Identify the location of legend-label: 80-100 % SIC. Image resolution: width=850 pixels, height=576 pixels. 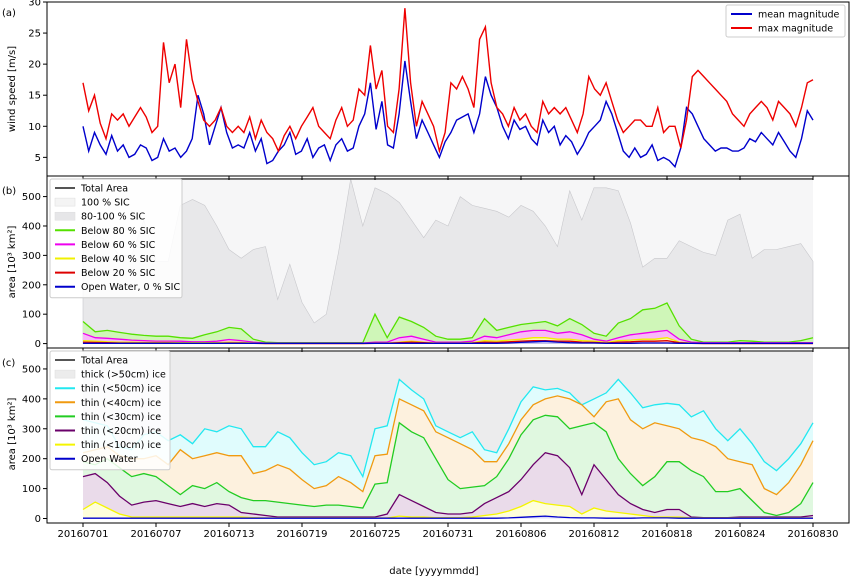
(113, 217).